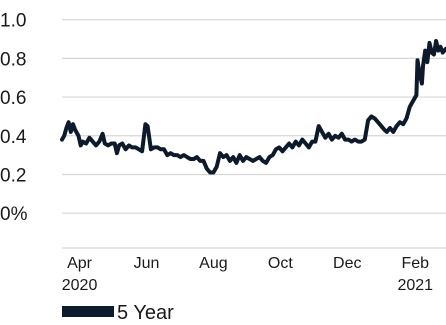  What do you see at coordinates (14, 214) in the screenshot?
I see `y-tick-label: 0%` at bounding box center [14, 214].